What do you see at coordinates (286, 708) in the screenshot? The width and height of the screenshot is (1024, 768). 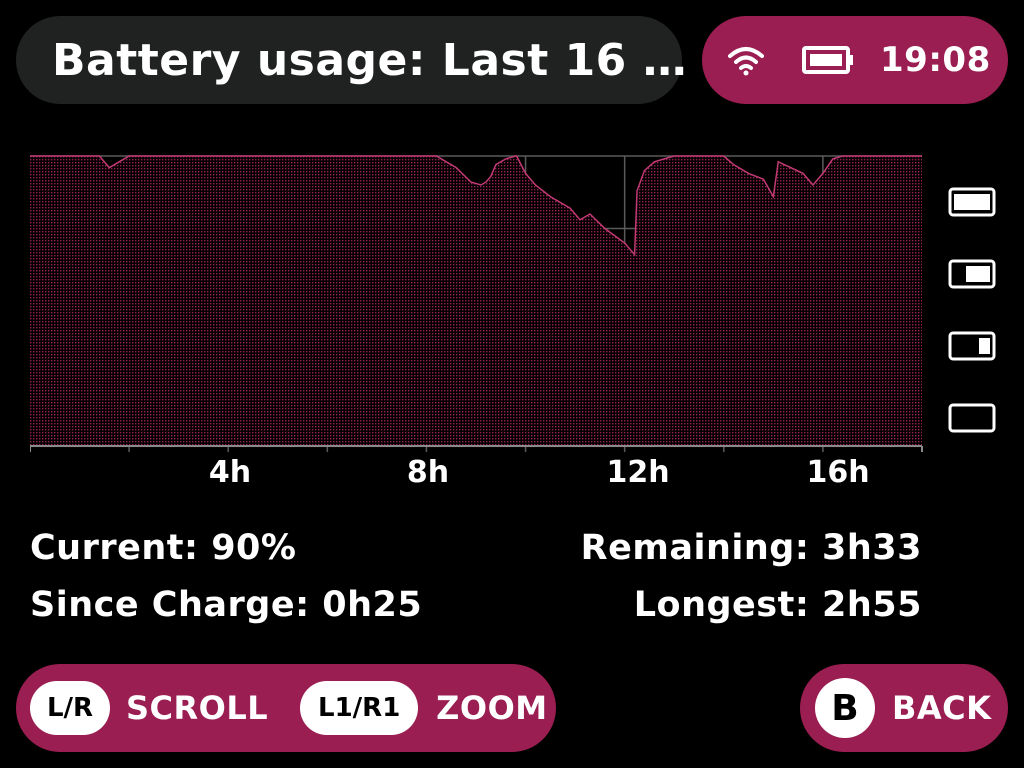 I see `controls-hint-bar: L/R SCROLL L1/R1 ZOOM` at bounding box center [286, 708].